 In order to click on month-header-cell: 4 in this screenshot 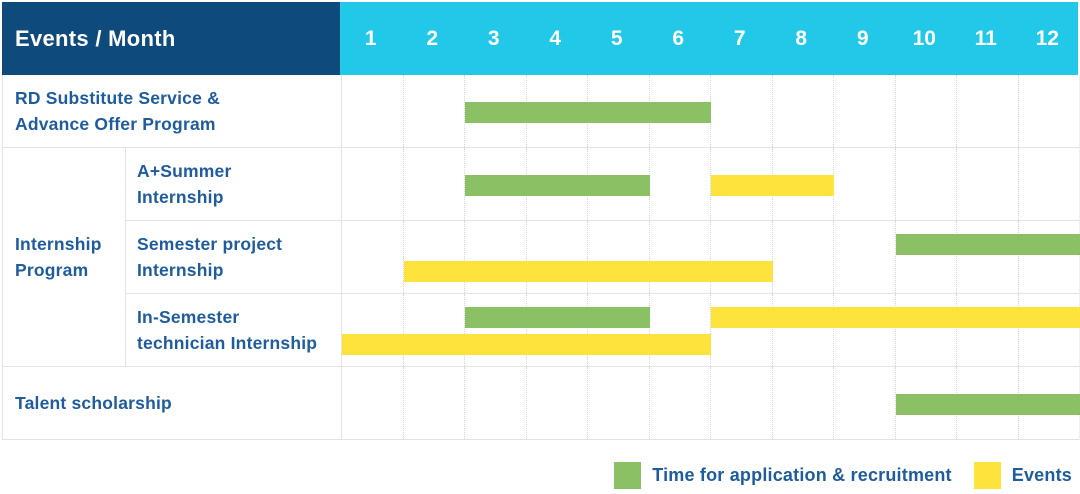, I will do `click(555, 38)`.